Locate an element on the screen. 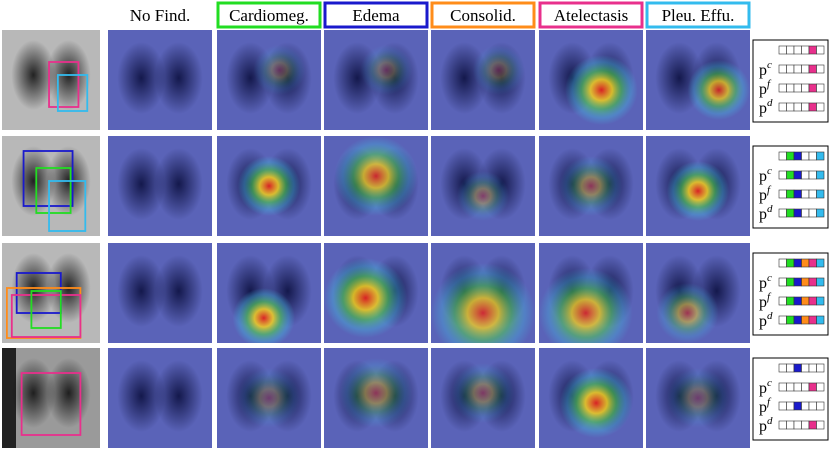 Image resolution: width=830 pixels, height=457 pixels. column-header: Atelectasis is located at coordinates (591, 15).